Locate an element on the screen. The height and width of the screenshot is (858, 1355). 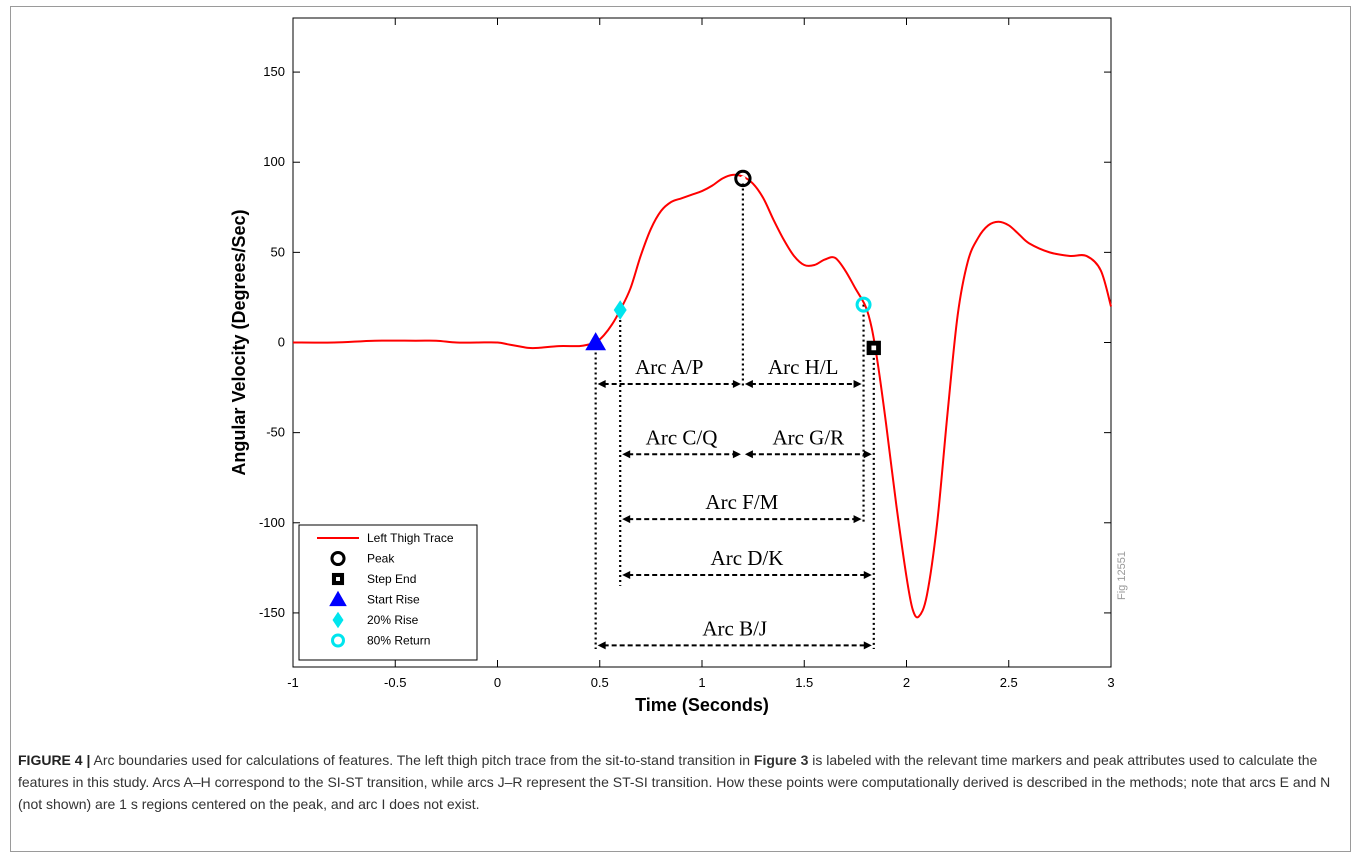
legend-item: Peak is located at coordinates (362, 558).